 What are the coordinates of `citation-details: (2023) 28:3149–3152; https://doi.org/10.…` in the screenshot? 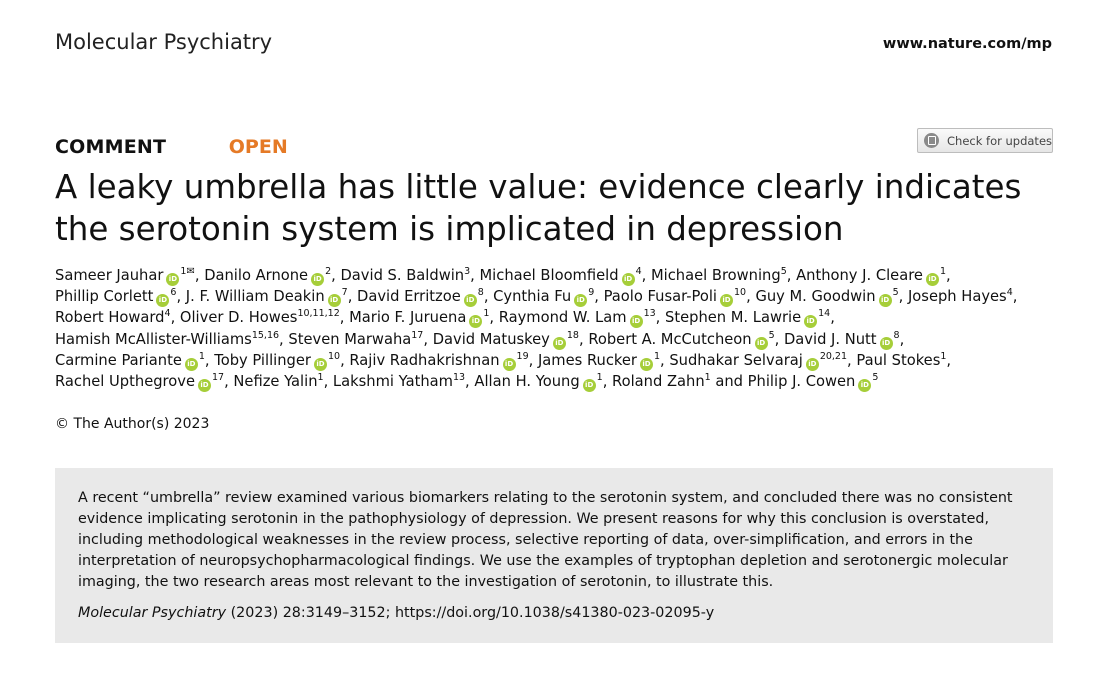 It's located at (470, 613).